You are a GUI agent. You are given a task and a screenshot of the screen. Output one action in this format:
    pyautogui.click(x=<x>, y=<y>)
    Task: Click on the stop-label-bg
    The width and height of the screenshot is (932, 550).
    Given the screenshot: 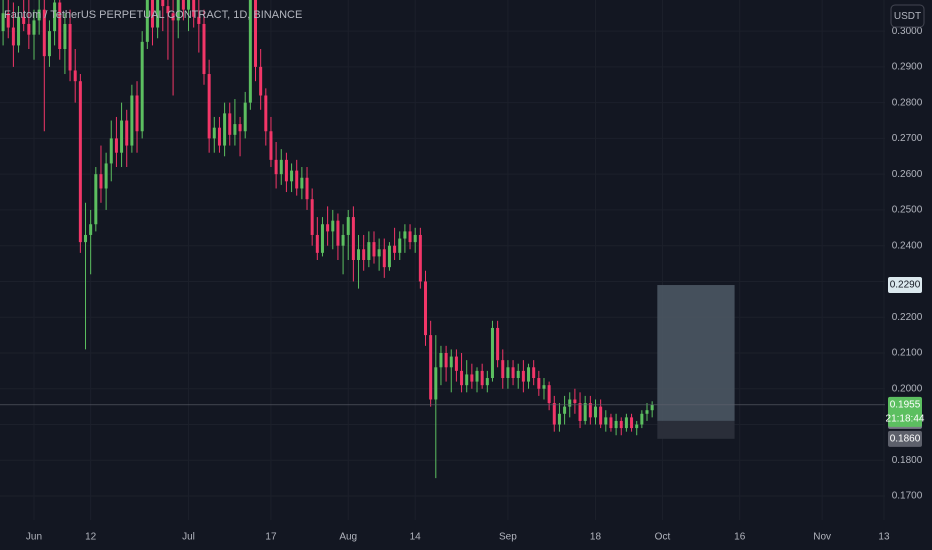 What is the action you would take?
    pyautogui.click(x=905, y=438)
    